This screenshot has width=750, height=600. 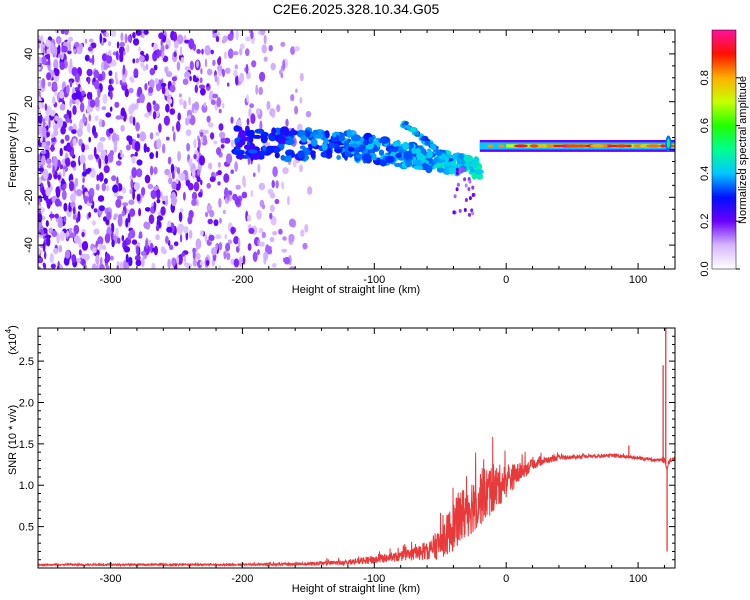 What do you see at coordinates (506, 579) in the screenshot?
I see `x-tick-label: 0` at bounding box center [506, 579].